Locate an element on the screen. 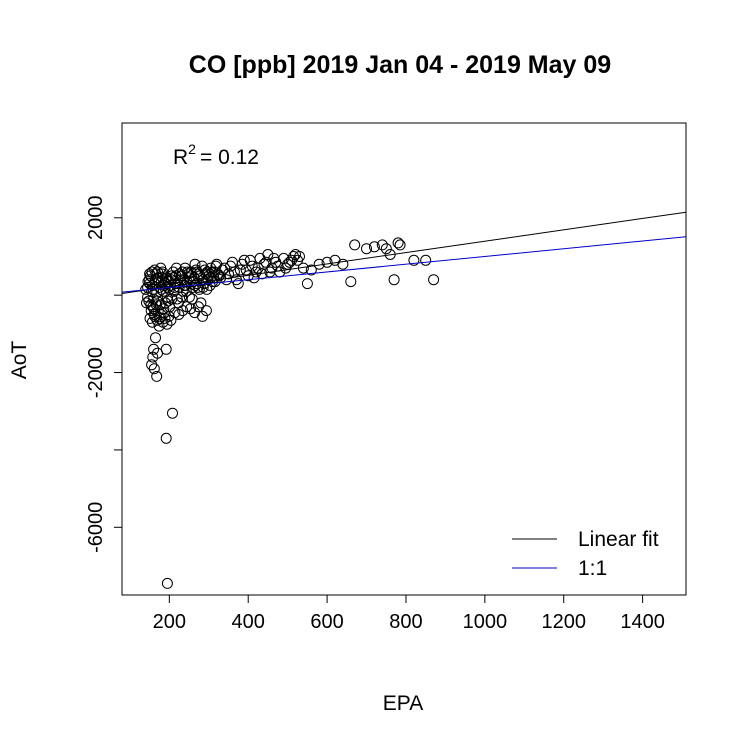 This screenshot has height=750, width=750. r2-value: = 0.12 is located at coordinates (229, 157).